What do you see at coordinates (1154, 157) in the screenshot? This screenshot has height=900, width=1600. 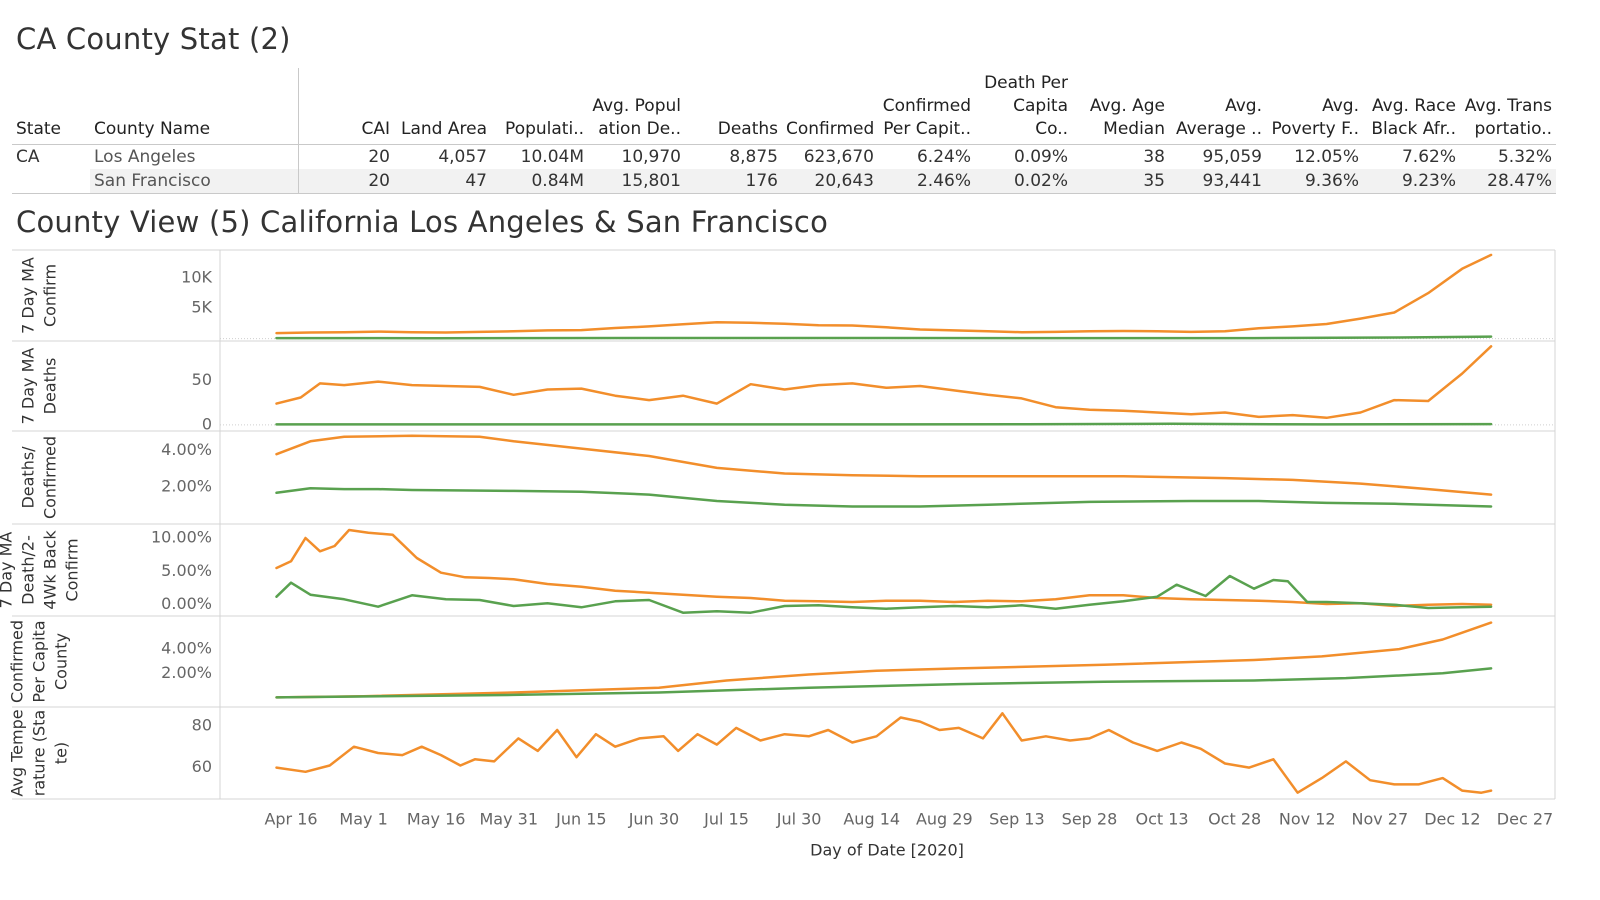 I see `cell-avg-age-median: 38` at bounding box center [1154, 157].